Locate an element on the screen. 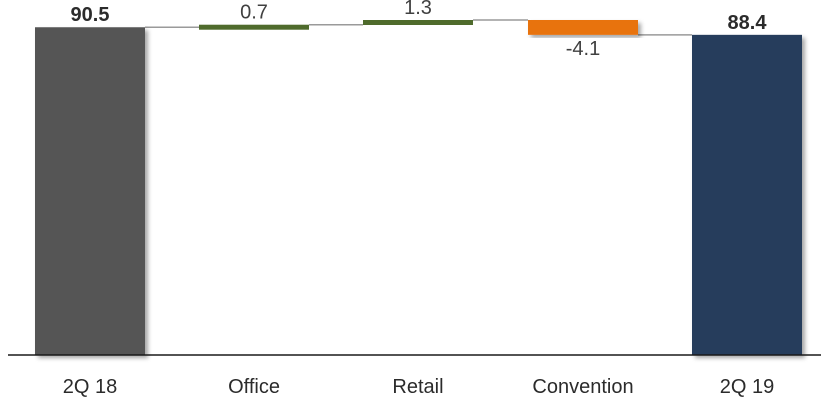  bar-retail is located at coordinates (418, 22).